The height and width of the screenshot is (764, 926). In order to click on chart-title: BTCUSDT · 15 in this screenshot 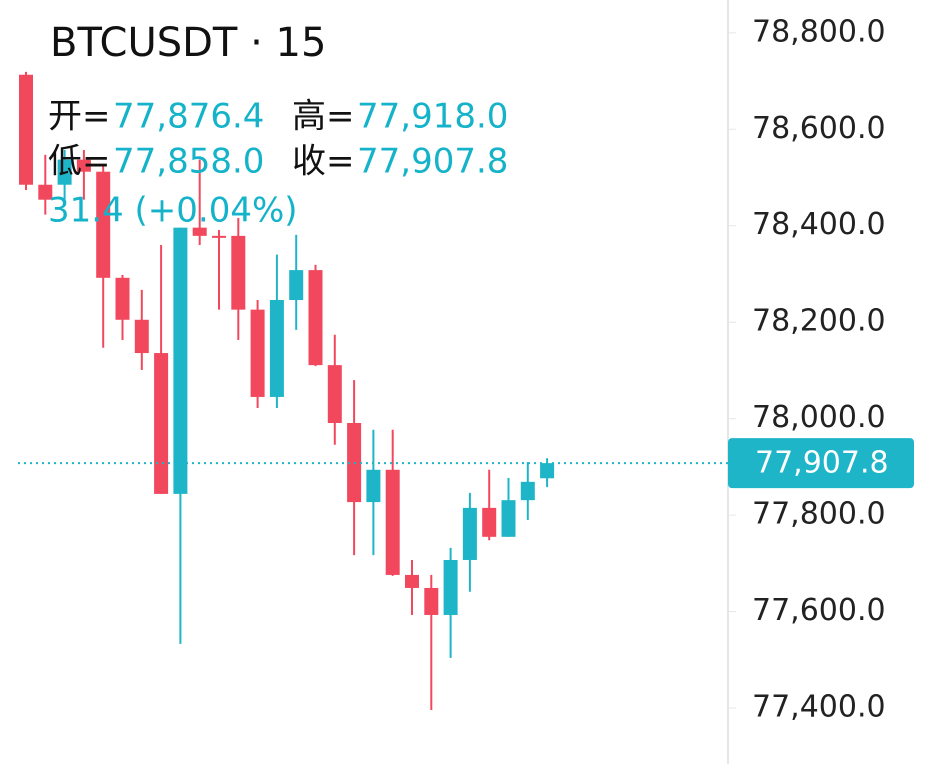, I will do `click(188, 43)`.